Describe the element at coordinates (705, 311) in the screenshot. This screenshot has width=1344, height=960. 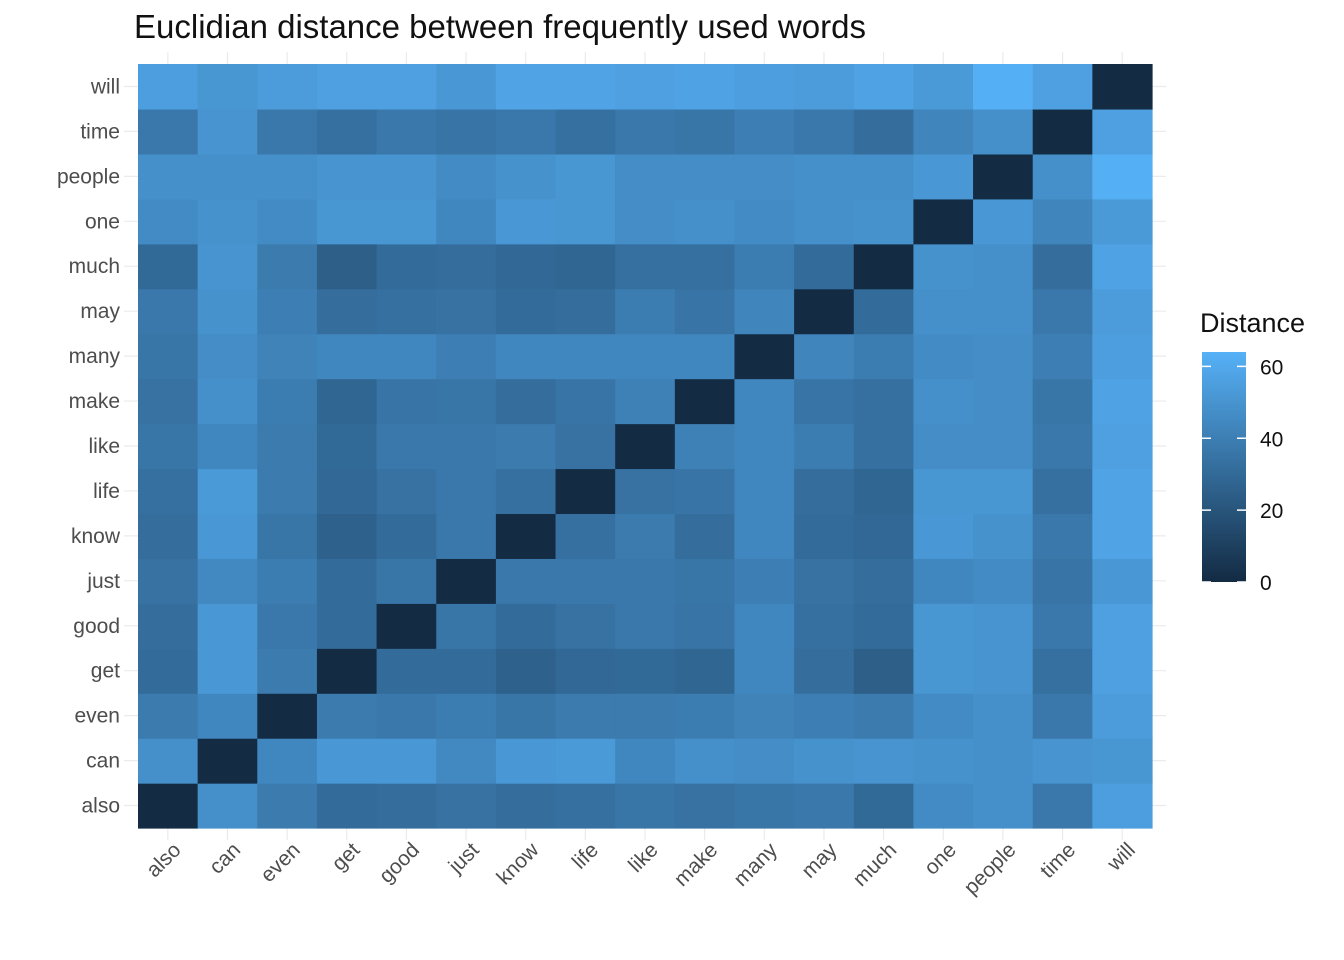
I see `heatmap-cell-make-may` at that location.